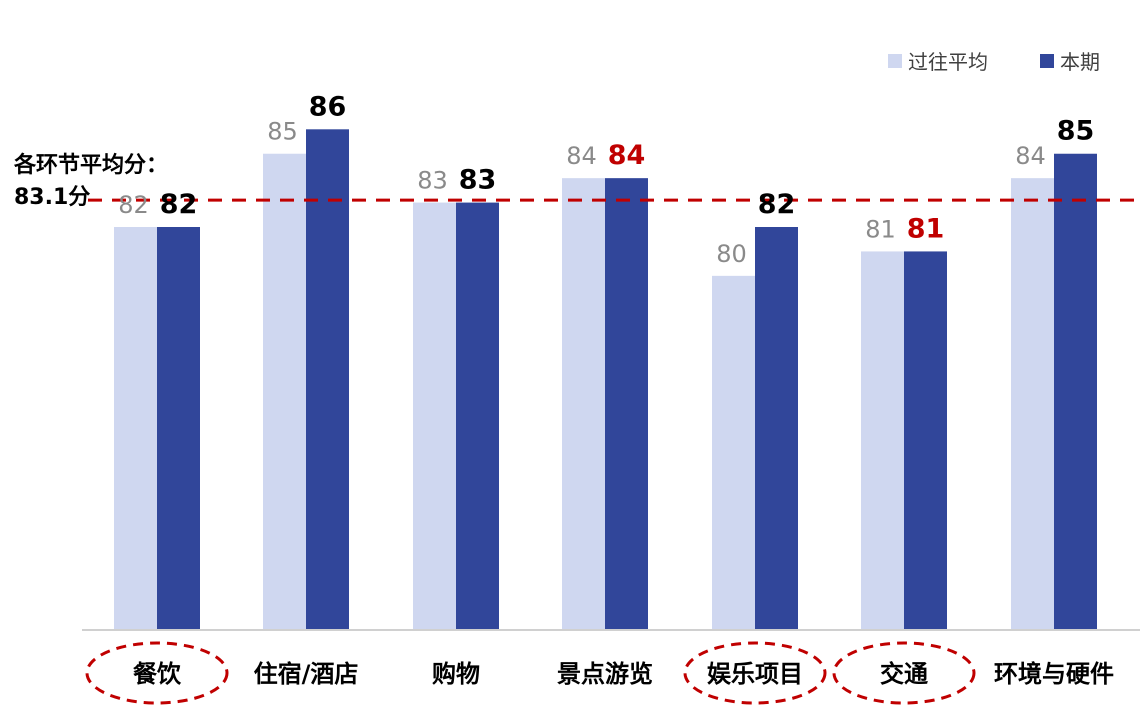 Image resolution: width=1142 pixels, height=725 pixels. What do you see at coordinates (1047, 61) in the screenshot?
I see `legend-swatch-current` at bounding box center [1047, 61].